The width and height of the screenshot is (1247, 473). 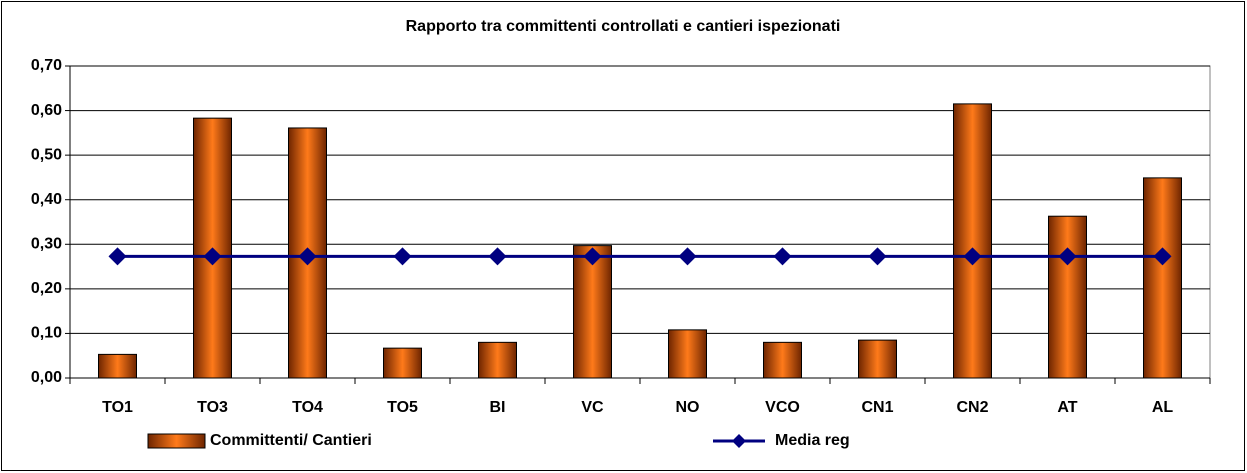 What do you see at coordinates (782, 407) in the screenshot?
I see `x-tick-label: VCO` at bounding box center [782, 407].